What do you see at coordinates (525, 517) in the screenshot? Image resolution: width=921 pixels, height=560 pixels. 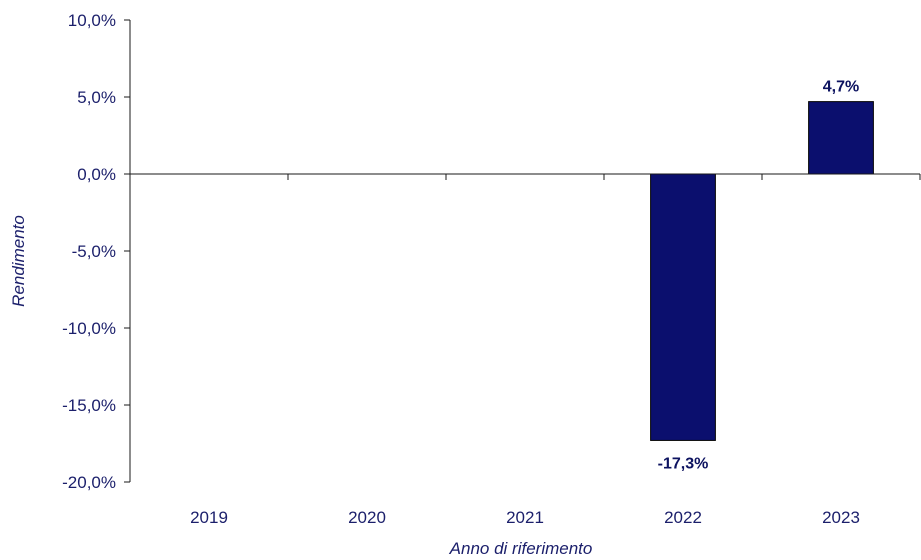 I see `x-tick-label: 2021` at bounding box center [525, 517].